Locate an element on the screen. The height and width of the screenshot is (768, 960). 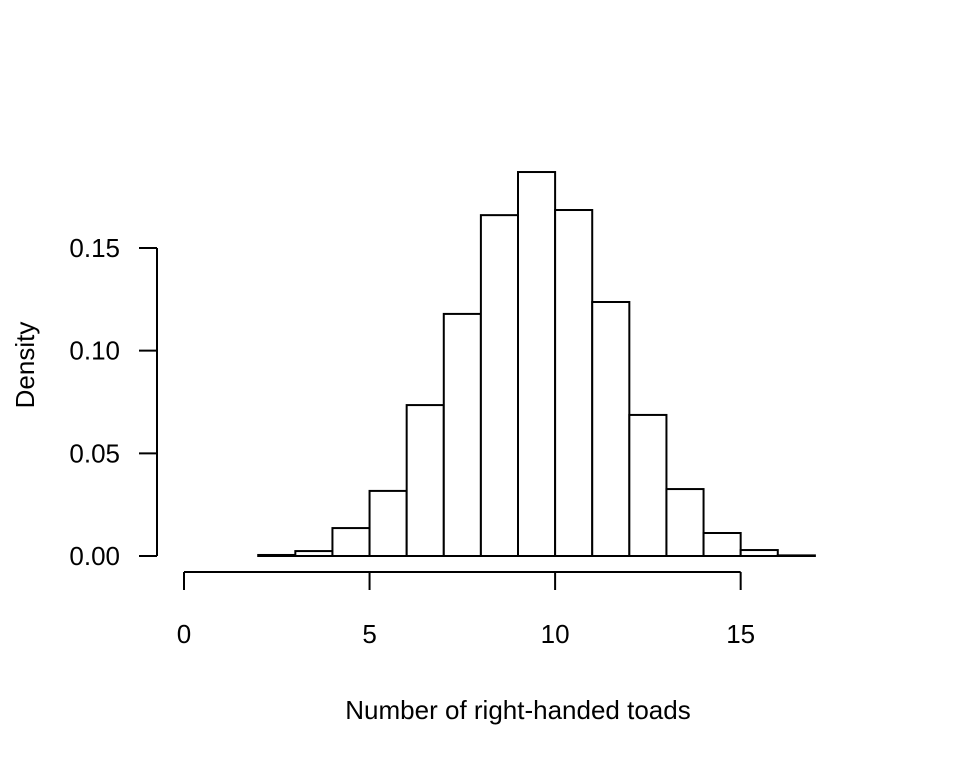
y-tick-label: 0.15 is located at coordinates (94, 248).